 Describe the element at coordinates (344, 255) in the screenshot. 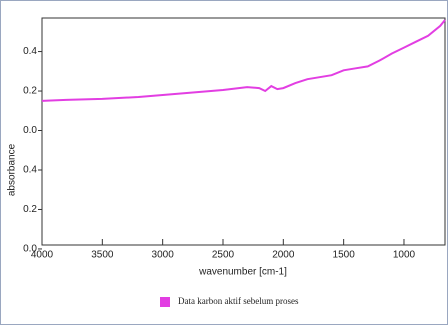

I see `x-tick-label: 1500` at that location.